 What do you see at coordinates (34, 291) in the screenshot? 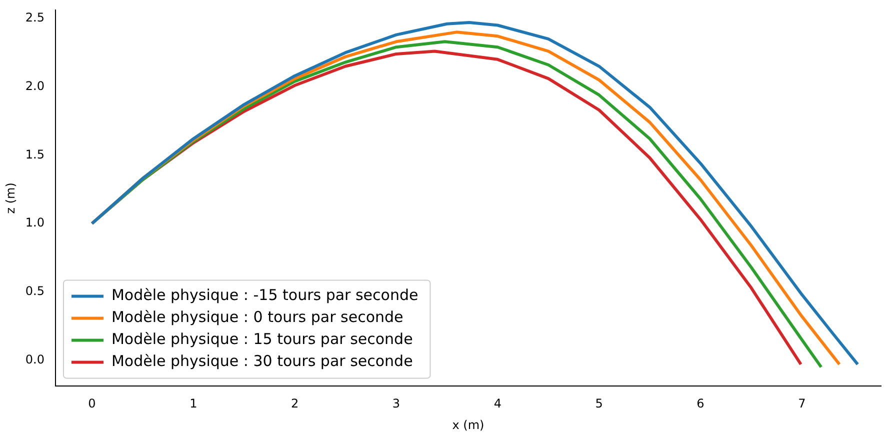
I see `y-tick-label: 0.5` at bounding box center [34, 291].